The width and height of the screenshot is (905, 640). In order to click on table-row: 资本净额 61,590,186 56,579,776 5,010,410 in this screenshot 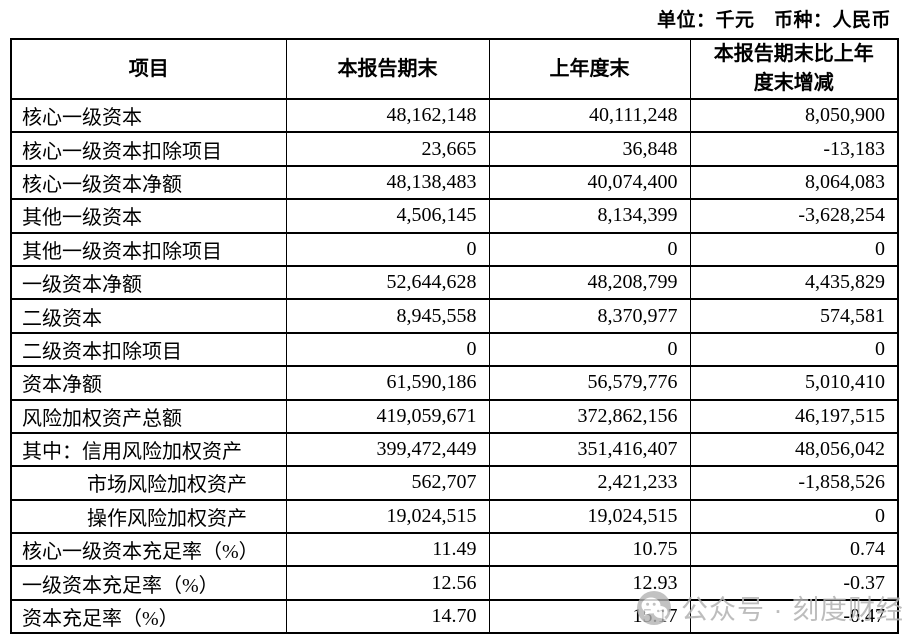, I will do `click(454, 383)`.